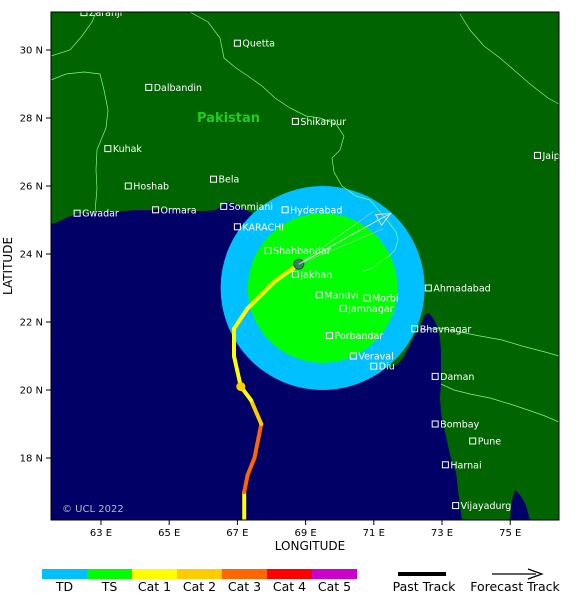  What do you see at coordinates (31, 119) in the screenshot?
I see `y-tick-label: 28 N` at bounding box center [31, 119].